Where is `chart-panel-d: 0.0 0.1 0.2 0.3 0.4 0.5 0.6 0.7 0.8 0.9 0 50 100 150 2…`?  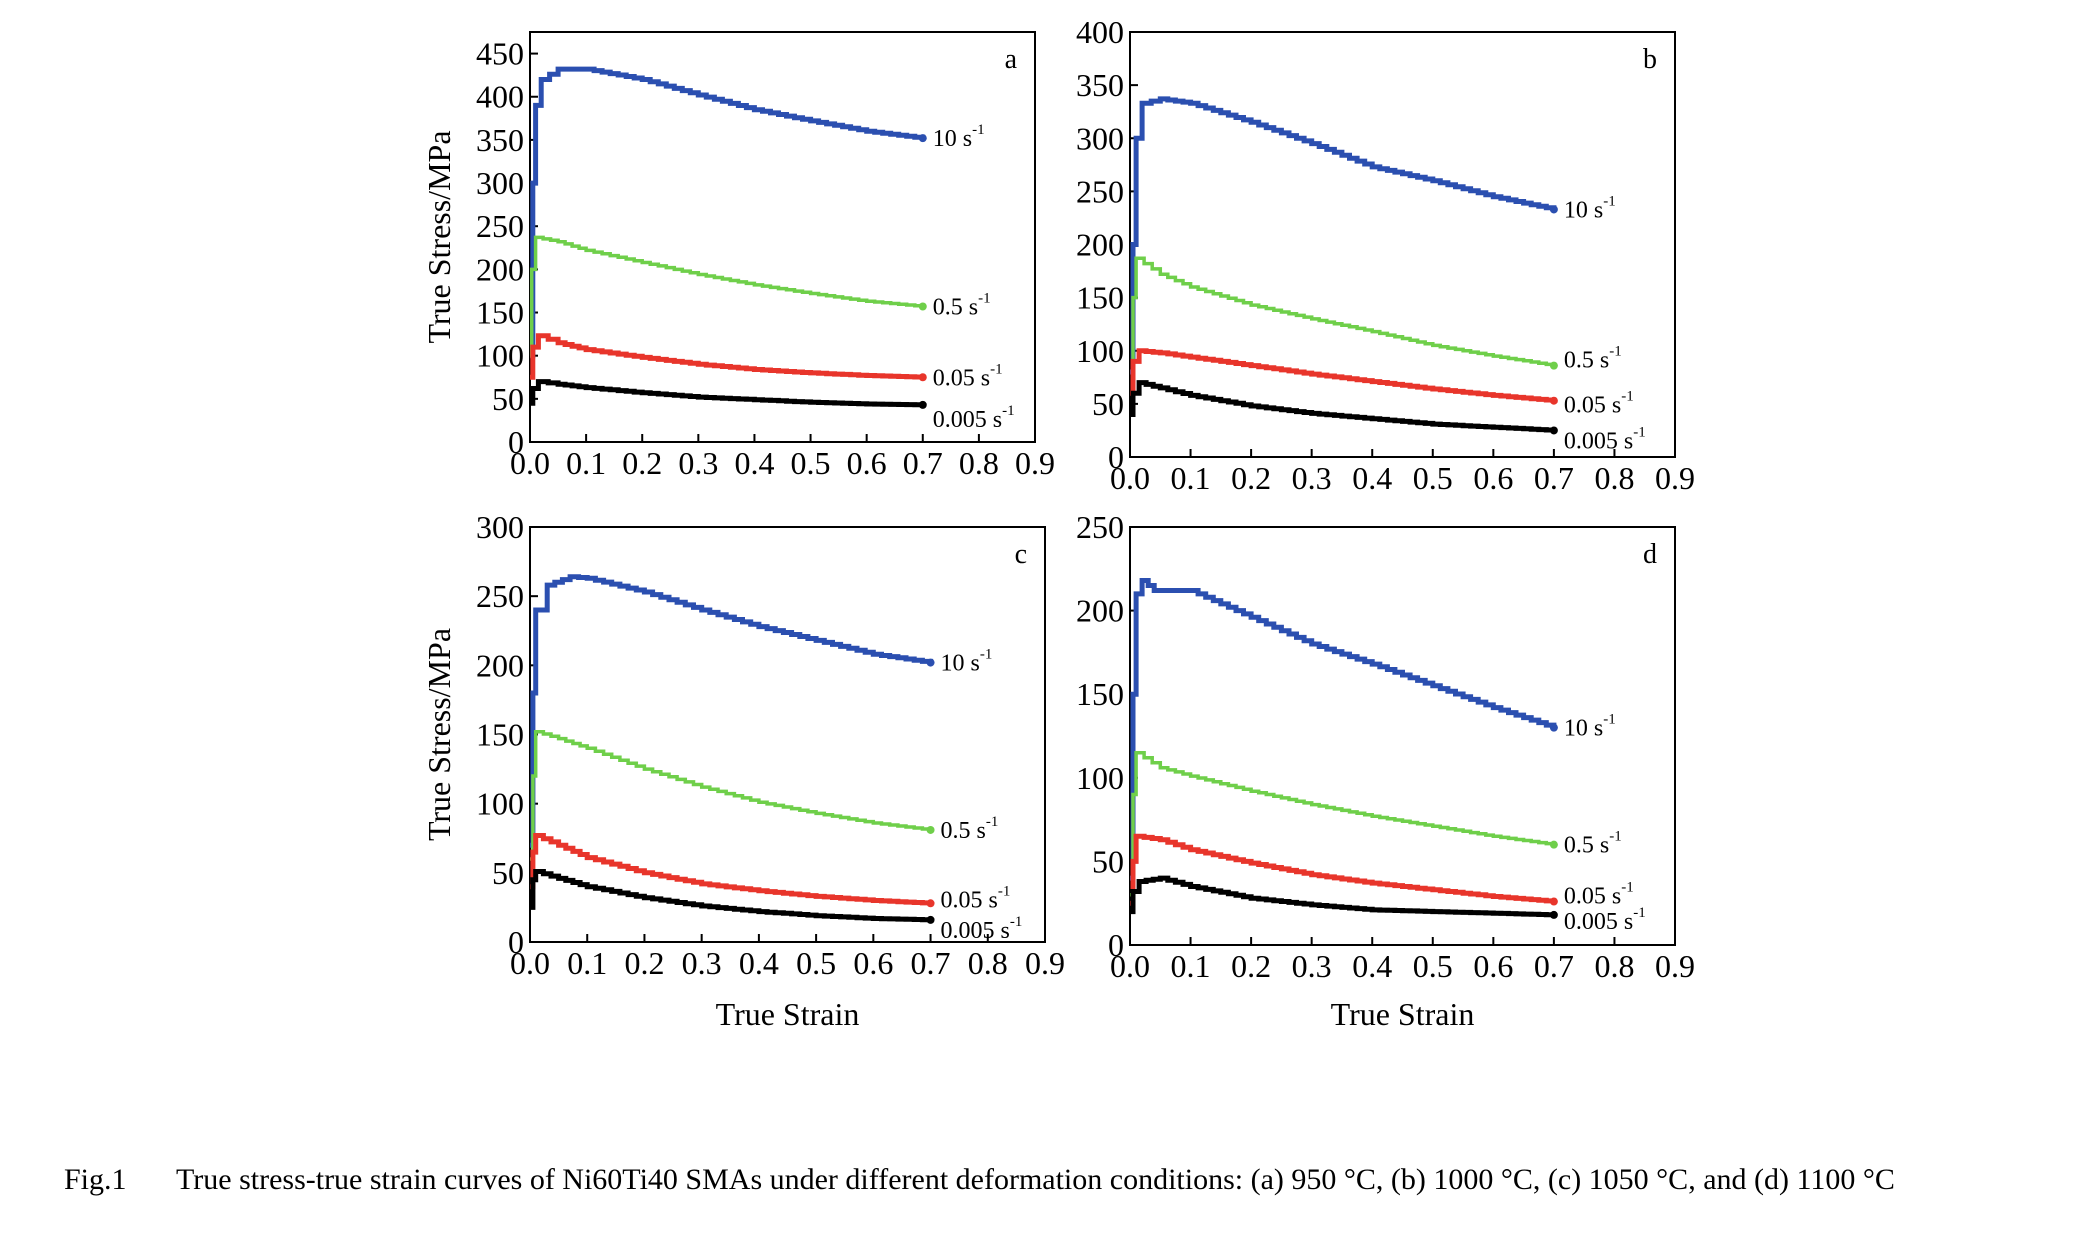
chart-panel-d: 0.0 0.1 0.2 0.3 0.4 0.5 0.6 0.7 0.8 0.9 0 50 100 150 2… is located at coordinates (1385, 770).